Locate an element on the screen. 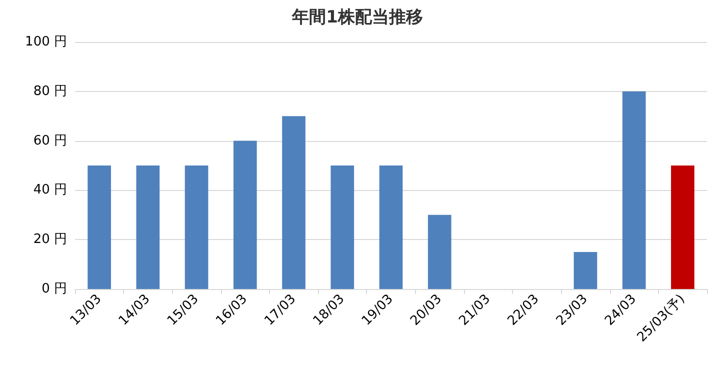  y-tick-label: 100 円 is located at coordinates (46, 42).